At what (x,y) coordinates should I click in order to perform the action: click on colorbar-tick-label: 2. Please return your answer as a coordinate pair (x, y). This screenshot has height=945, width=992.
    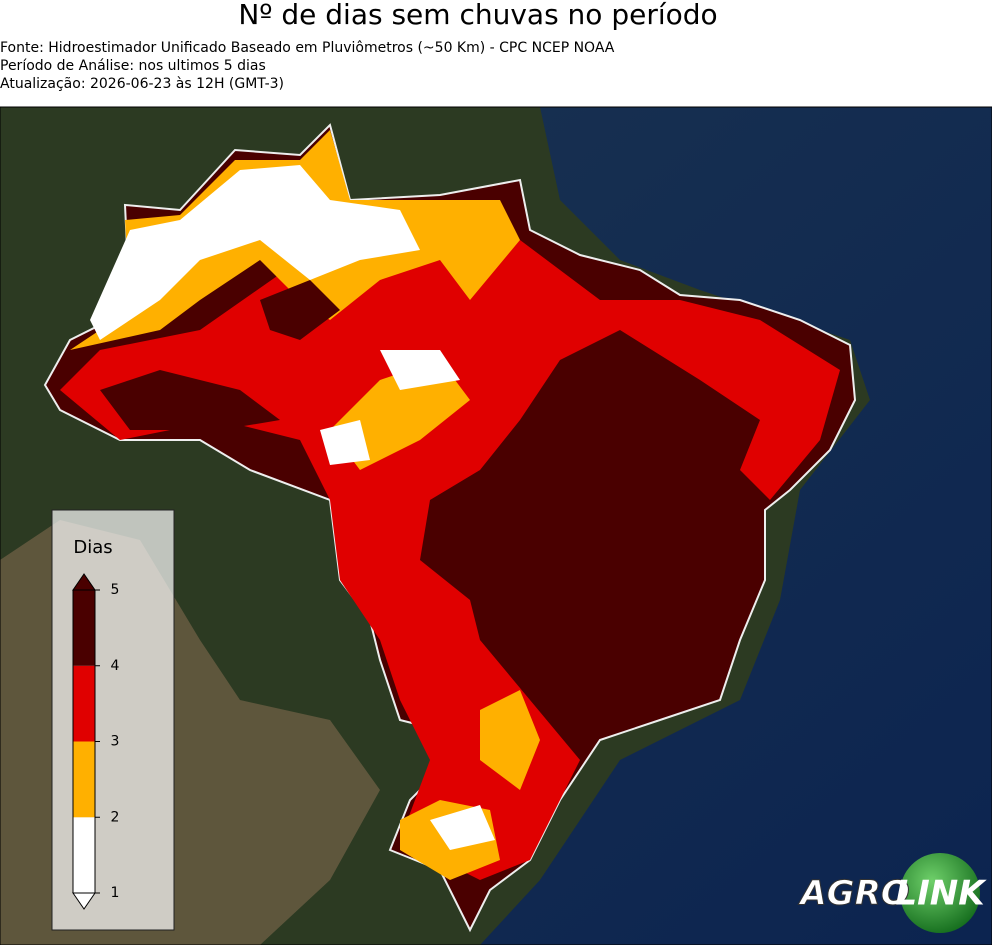
    Looking at the image, I should click on (115, 817).